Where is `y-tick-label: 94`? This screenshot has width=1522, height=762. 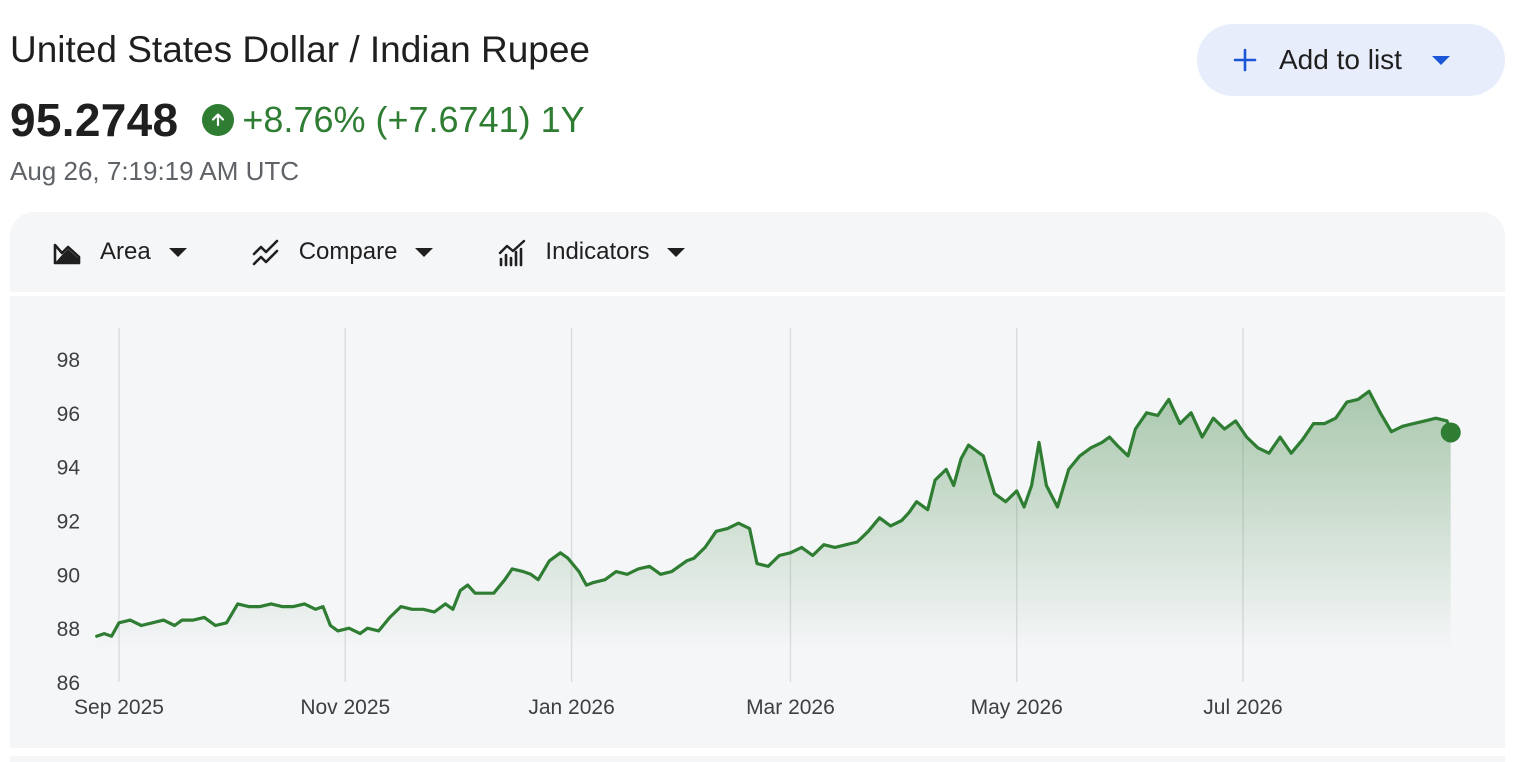
y-tick-label: 94 is located at coordinates (69, 468).